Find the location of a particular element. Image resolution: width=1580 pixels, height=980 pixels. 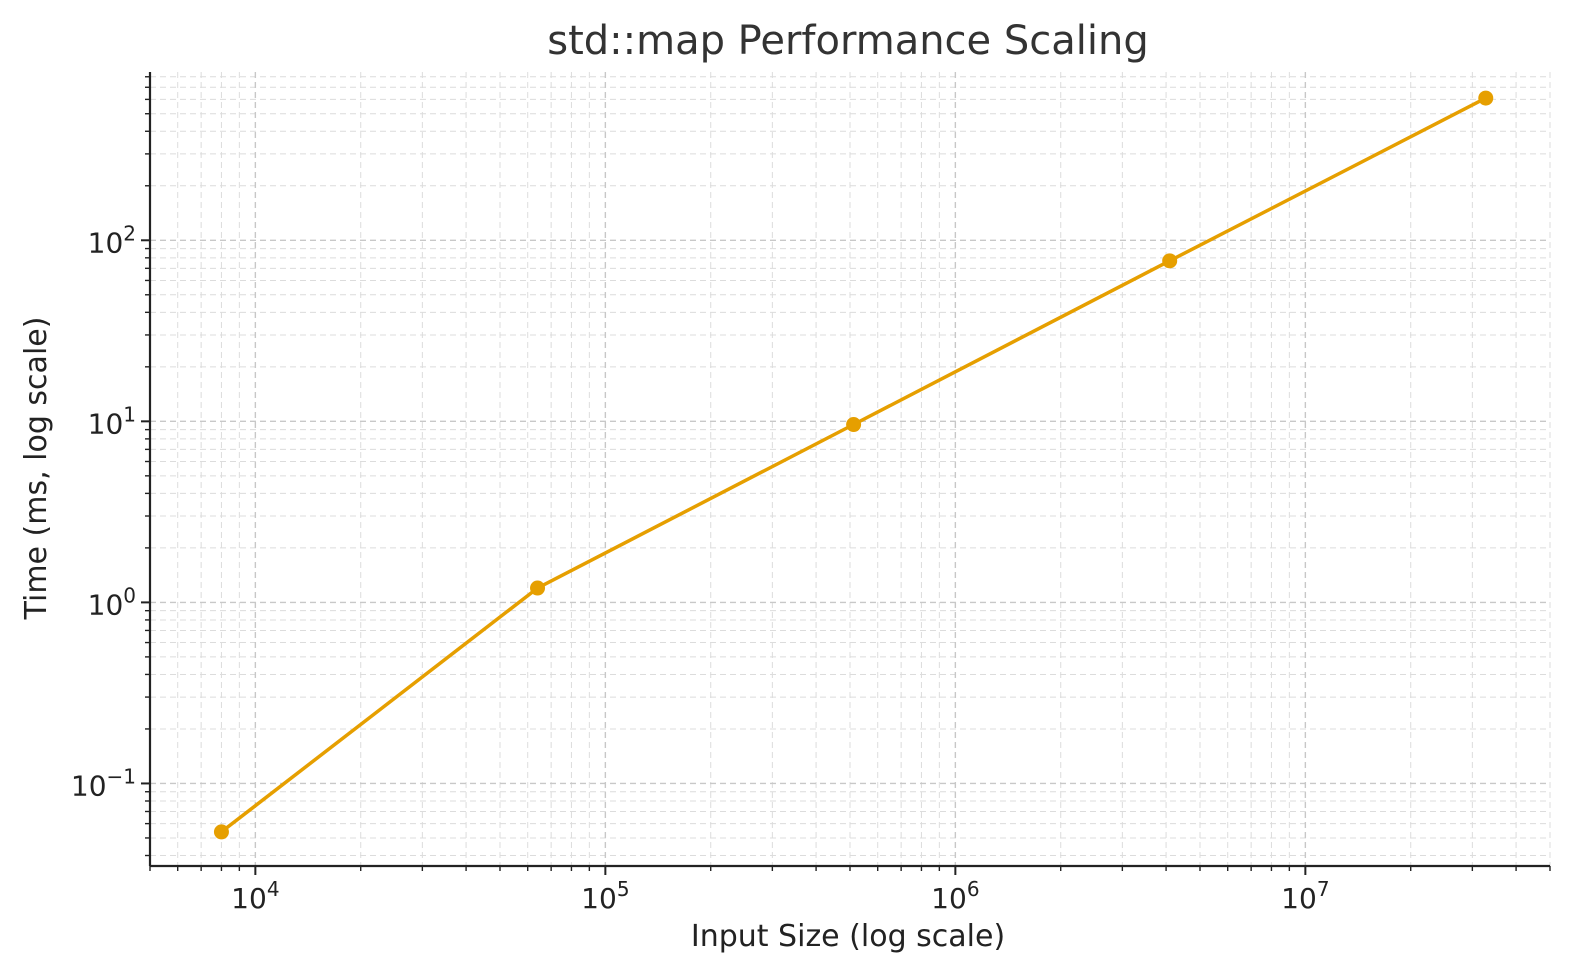

x-tick-label: 10⁴ is located at coordinates (255, 896).